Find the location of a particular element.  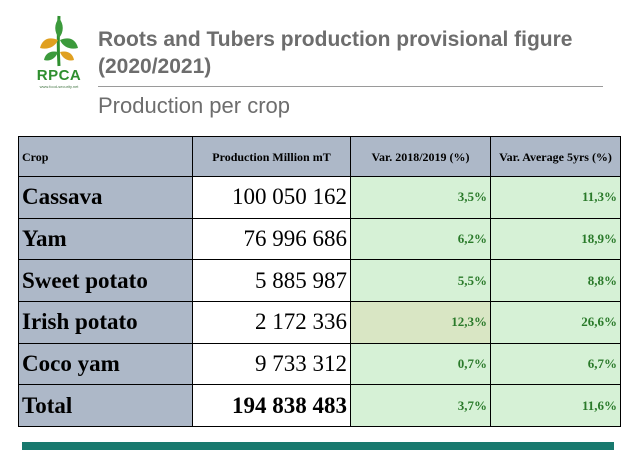

header-production: Production Million mT is located at coordinates (271, 156).